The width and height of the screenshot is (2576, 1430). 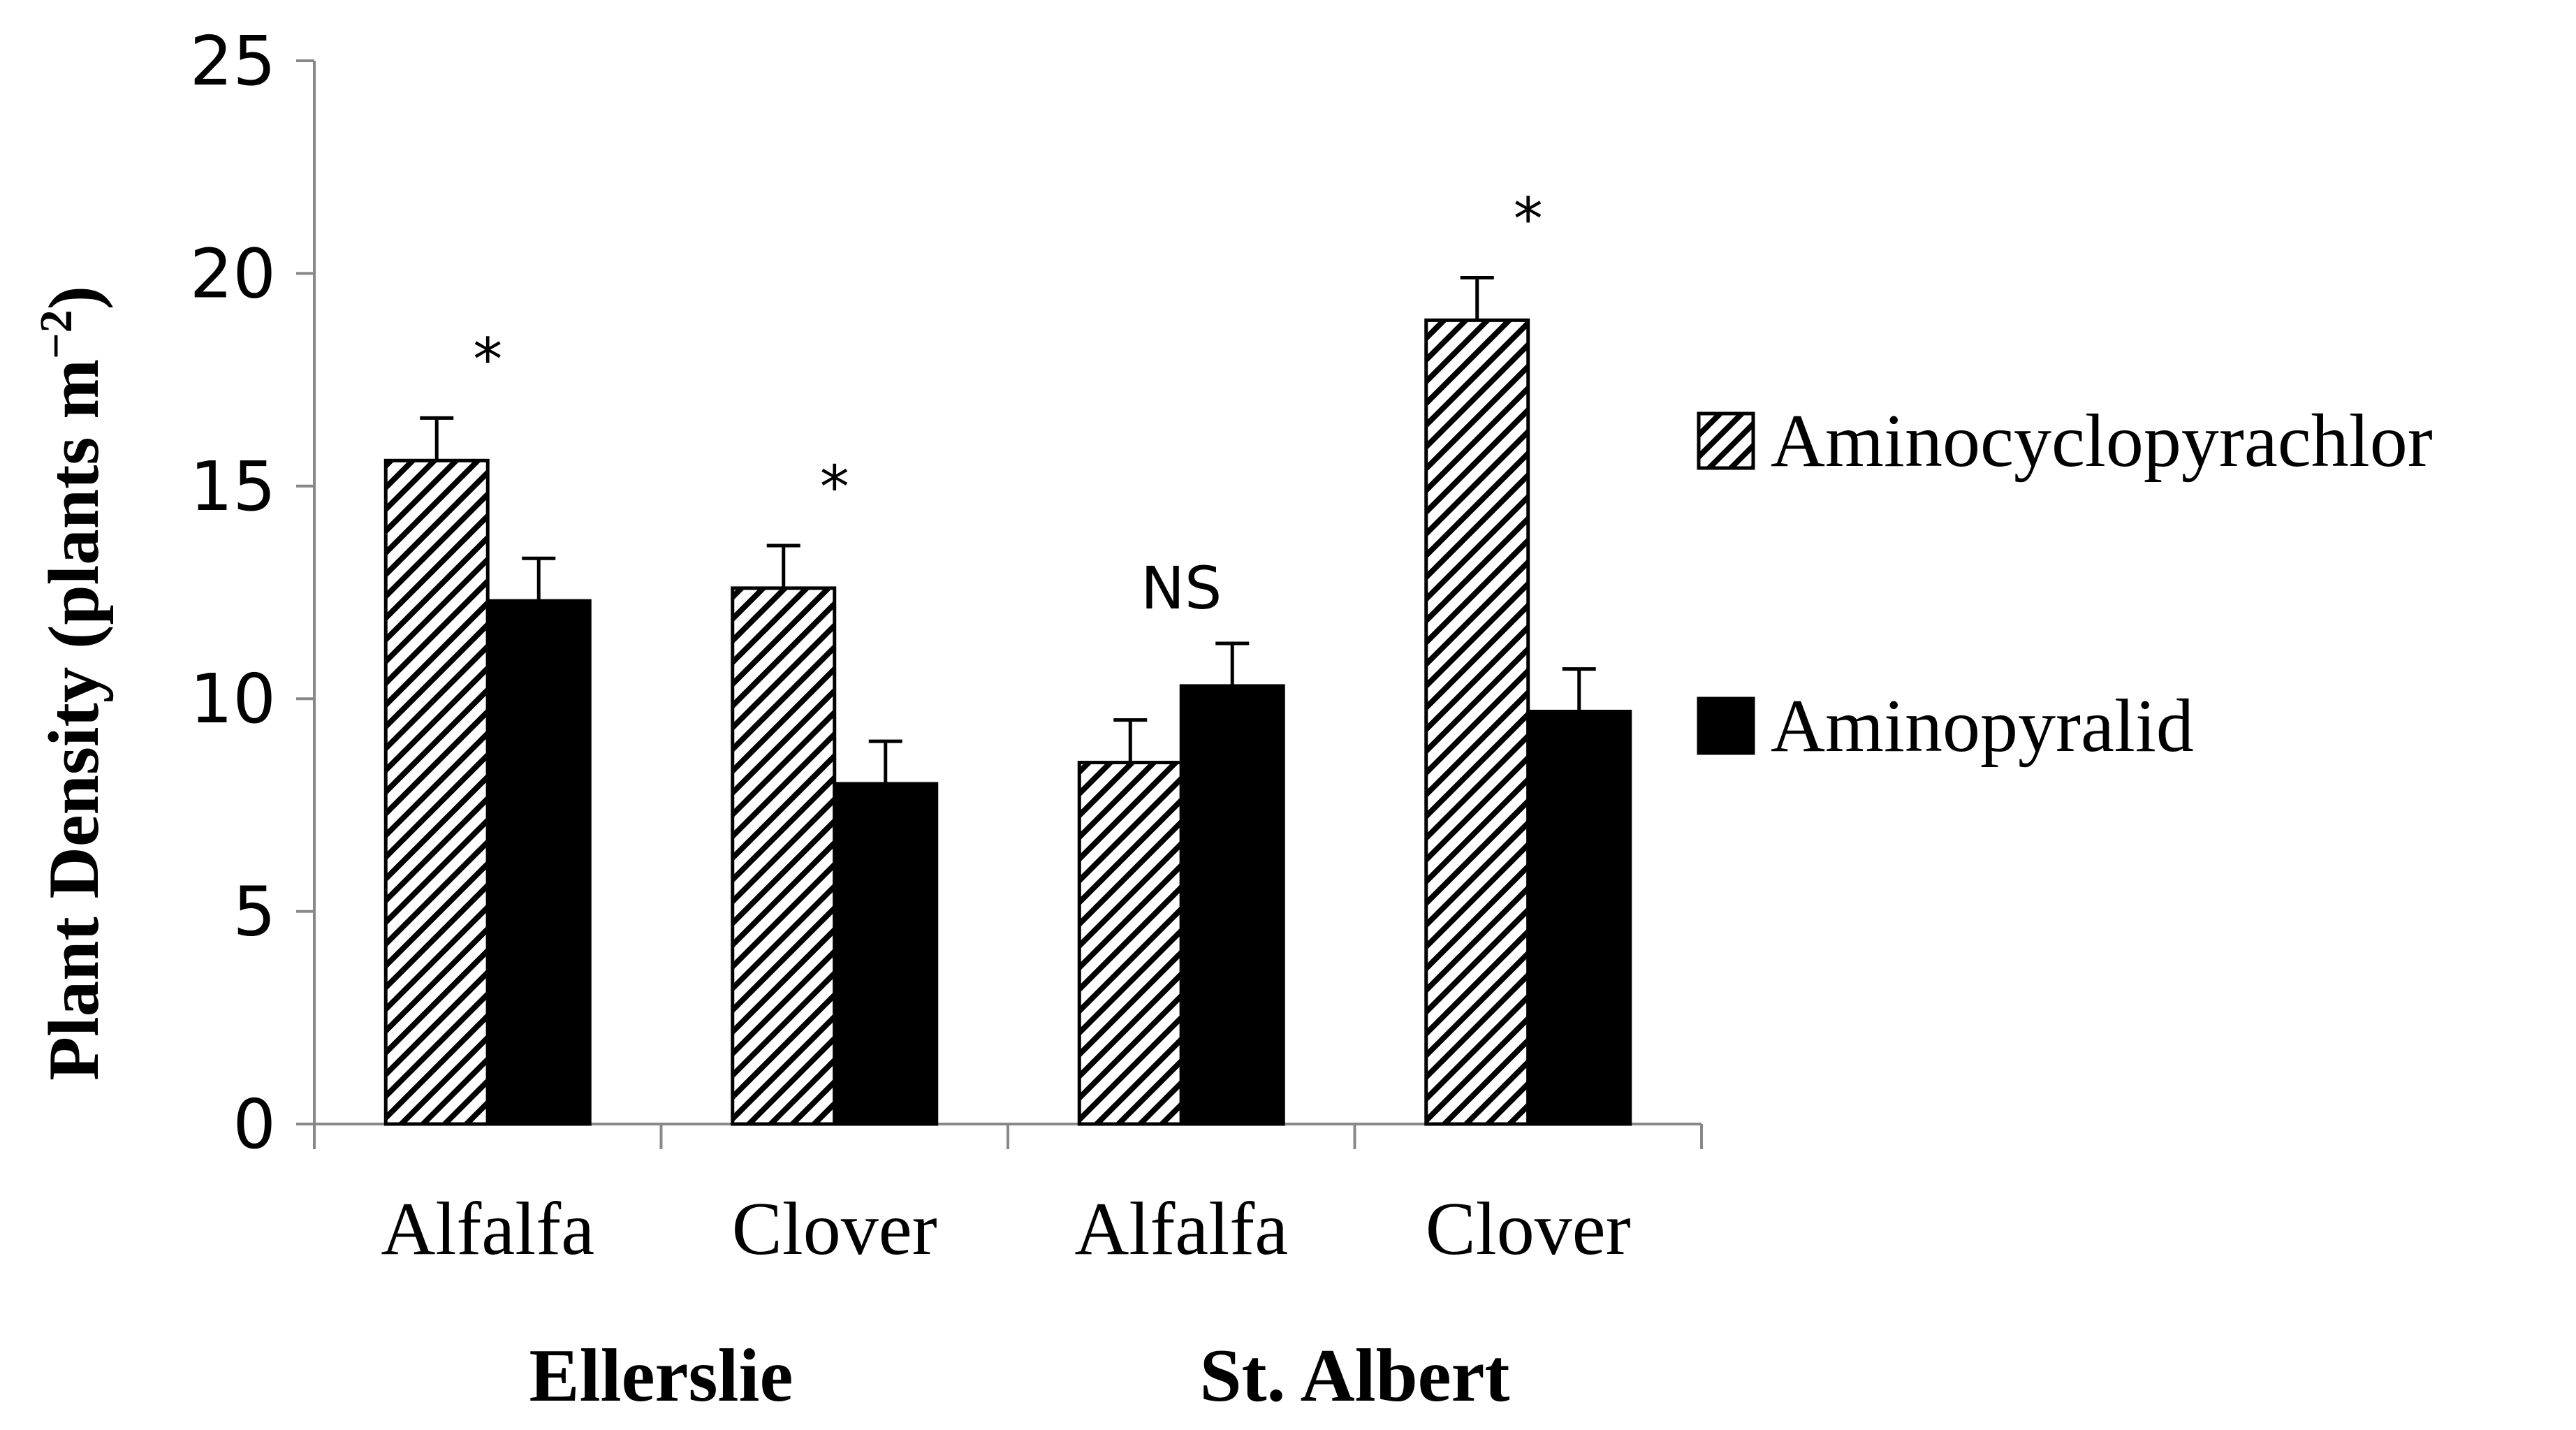 I want to click on y-tick-label: 10, so click(x=233, y=698).